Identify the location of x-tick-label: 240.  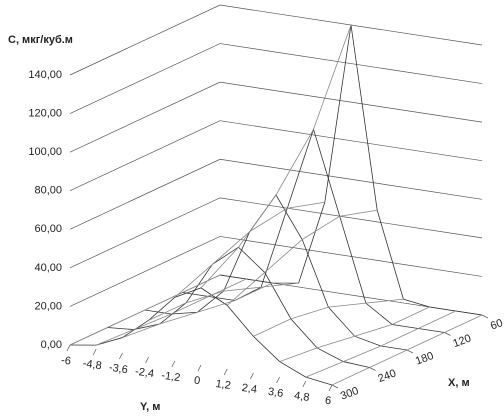
(386, 376).